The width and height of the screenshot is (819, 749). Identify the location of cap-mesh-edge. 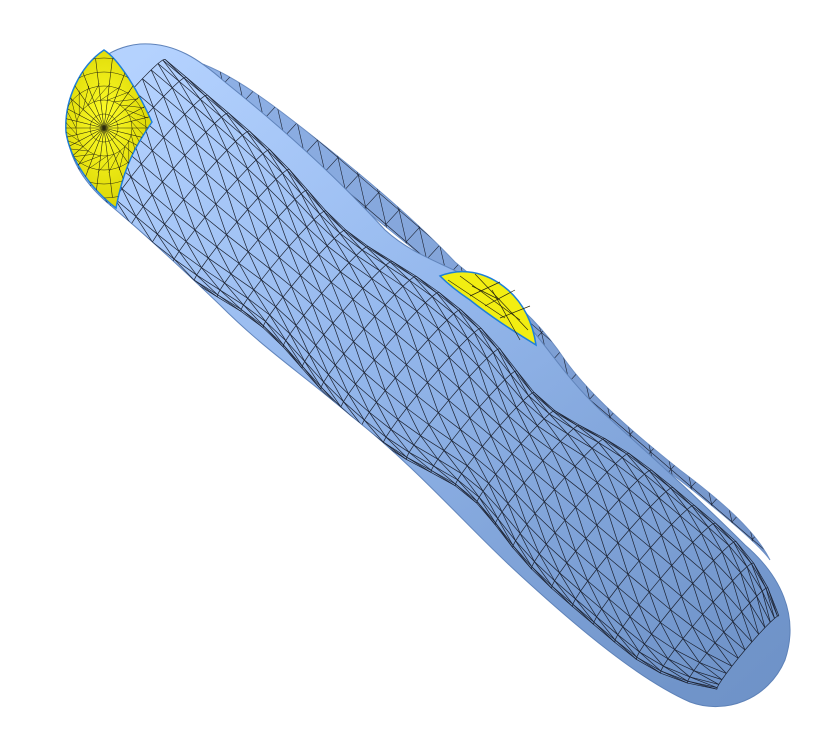
(74, 142).